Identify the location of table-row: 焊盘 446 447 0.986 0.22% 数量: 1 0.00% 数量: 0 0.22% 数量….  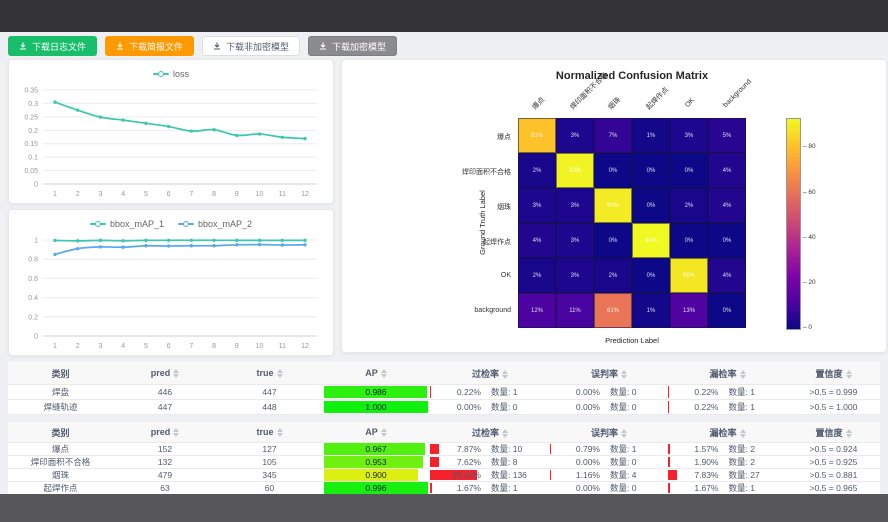
(444, 392).